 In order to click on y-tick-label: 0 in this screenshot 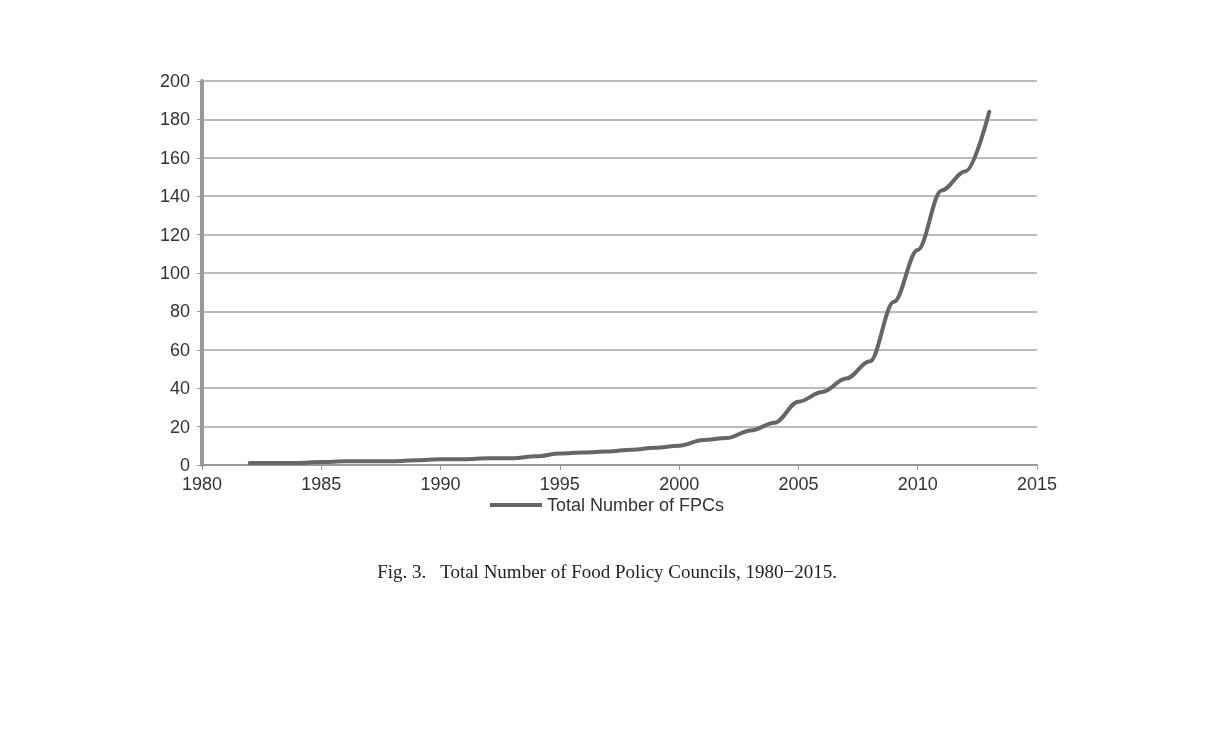, I will do `click(184, 465)`.